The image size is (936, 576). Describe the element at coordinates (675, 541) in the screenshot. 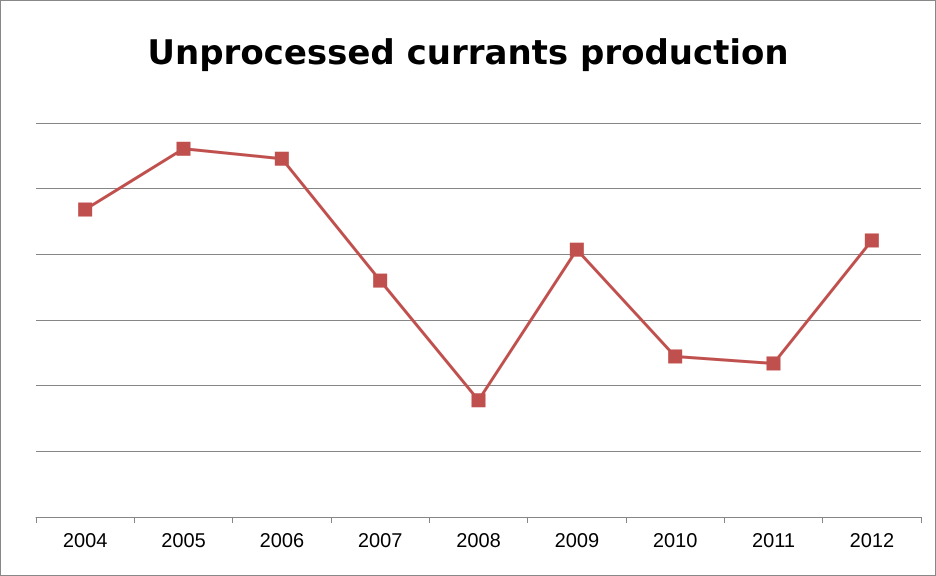

I see `x-tick-label: 2010` at that location.